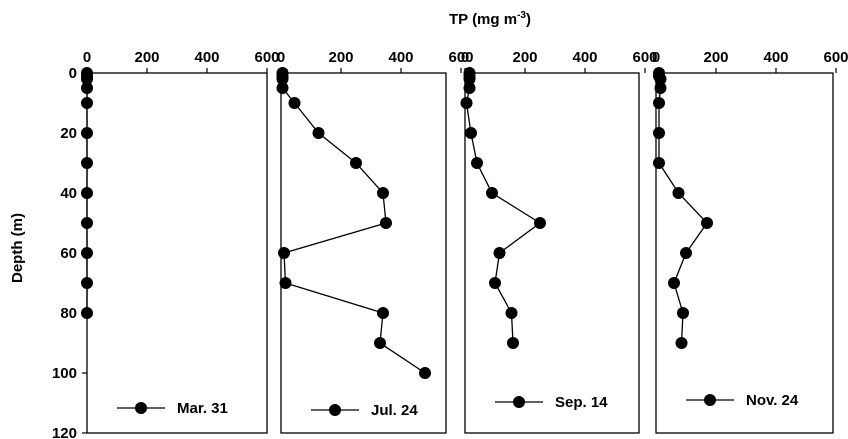  I want to click on y-tick-label: 20, so click(68, 133).